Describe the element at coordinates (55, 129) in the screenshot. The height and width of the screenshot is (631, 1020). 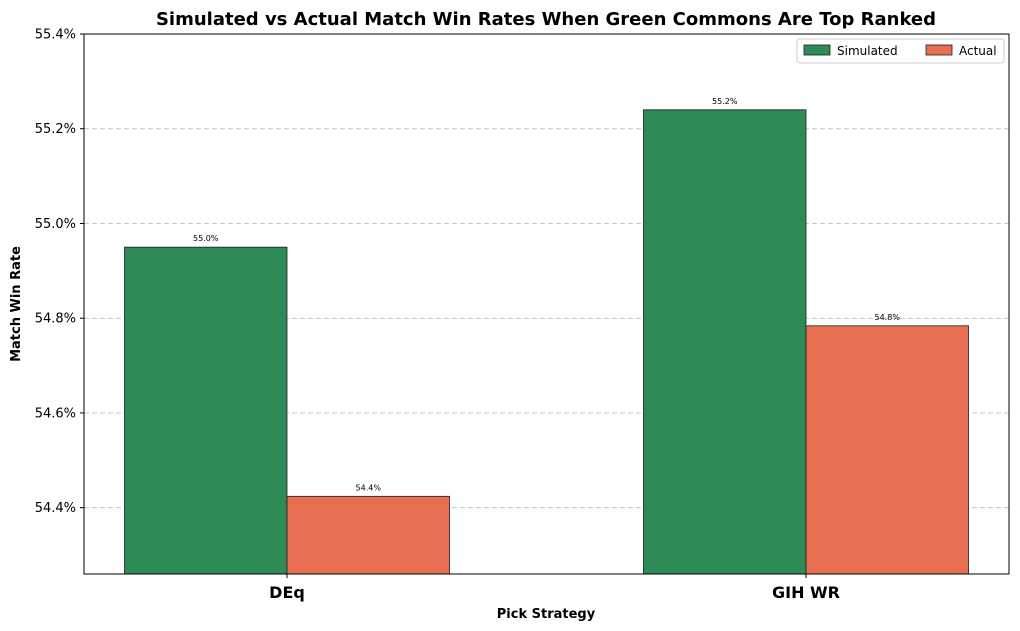
I see `y-tick-label: 55.2%` at that location.